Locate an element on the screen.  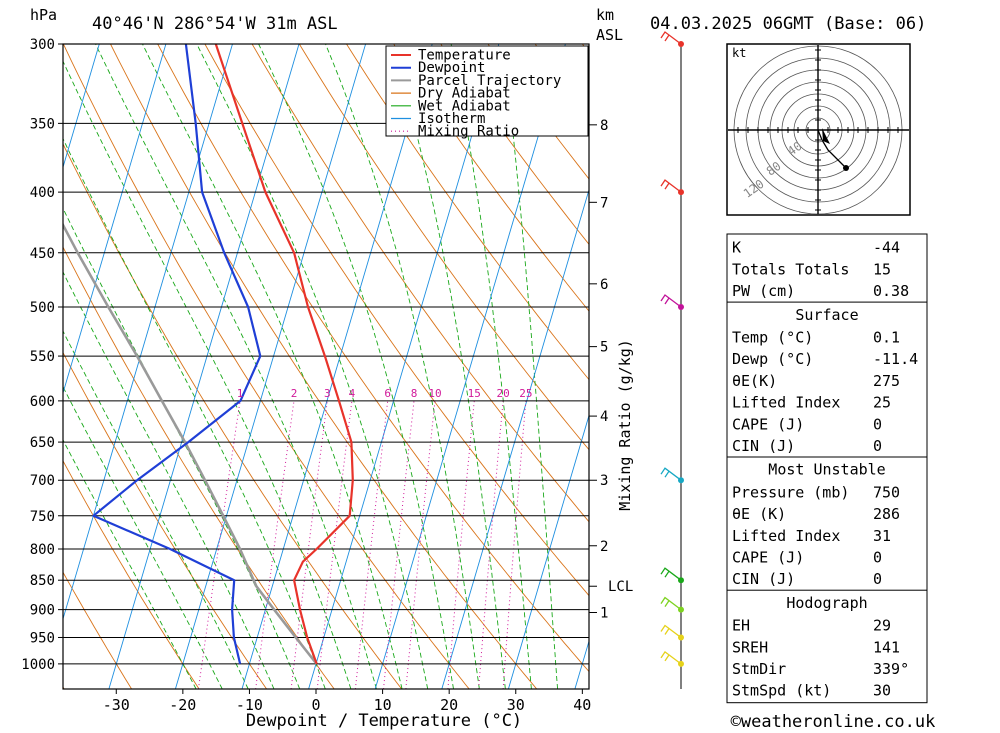
mixing-ratio-axis-label: Mixing Ratio (g/kg) is located at coordinates (625, 425).